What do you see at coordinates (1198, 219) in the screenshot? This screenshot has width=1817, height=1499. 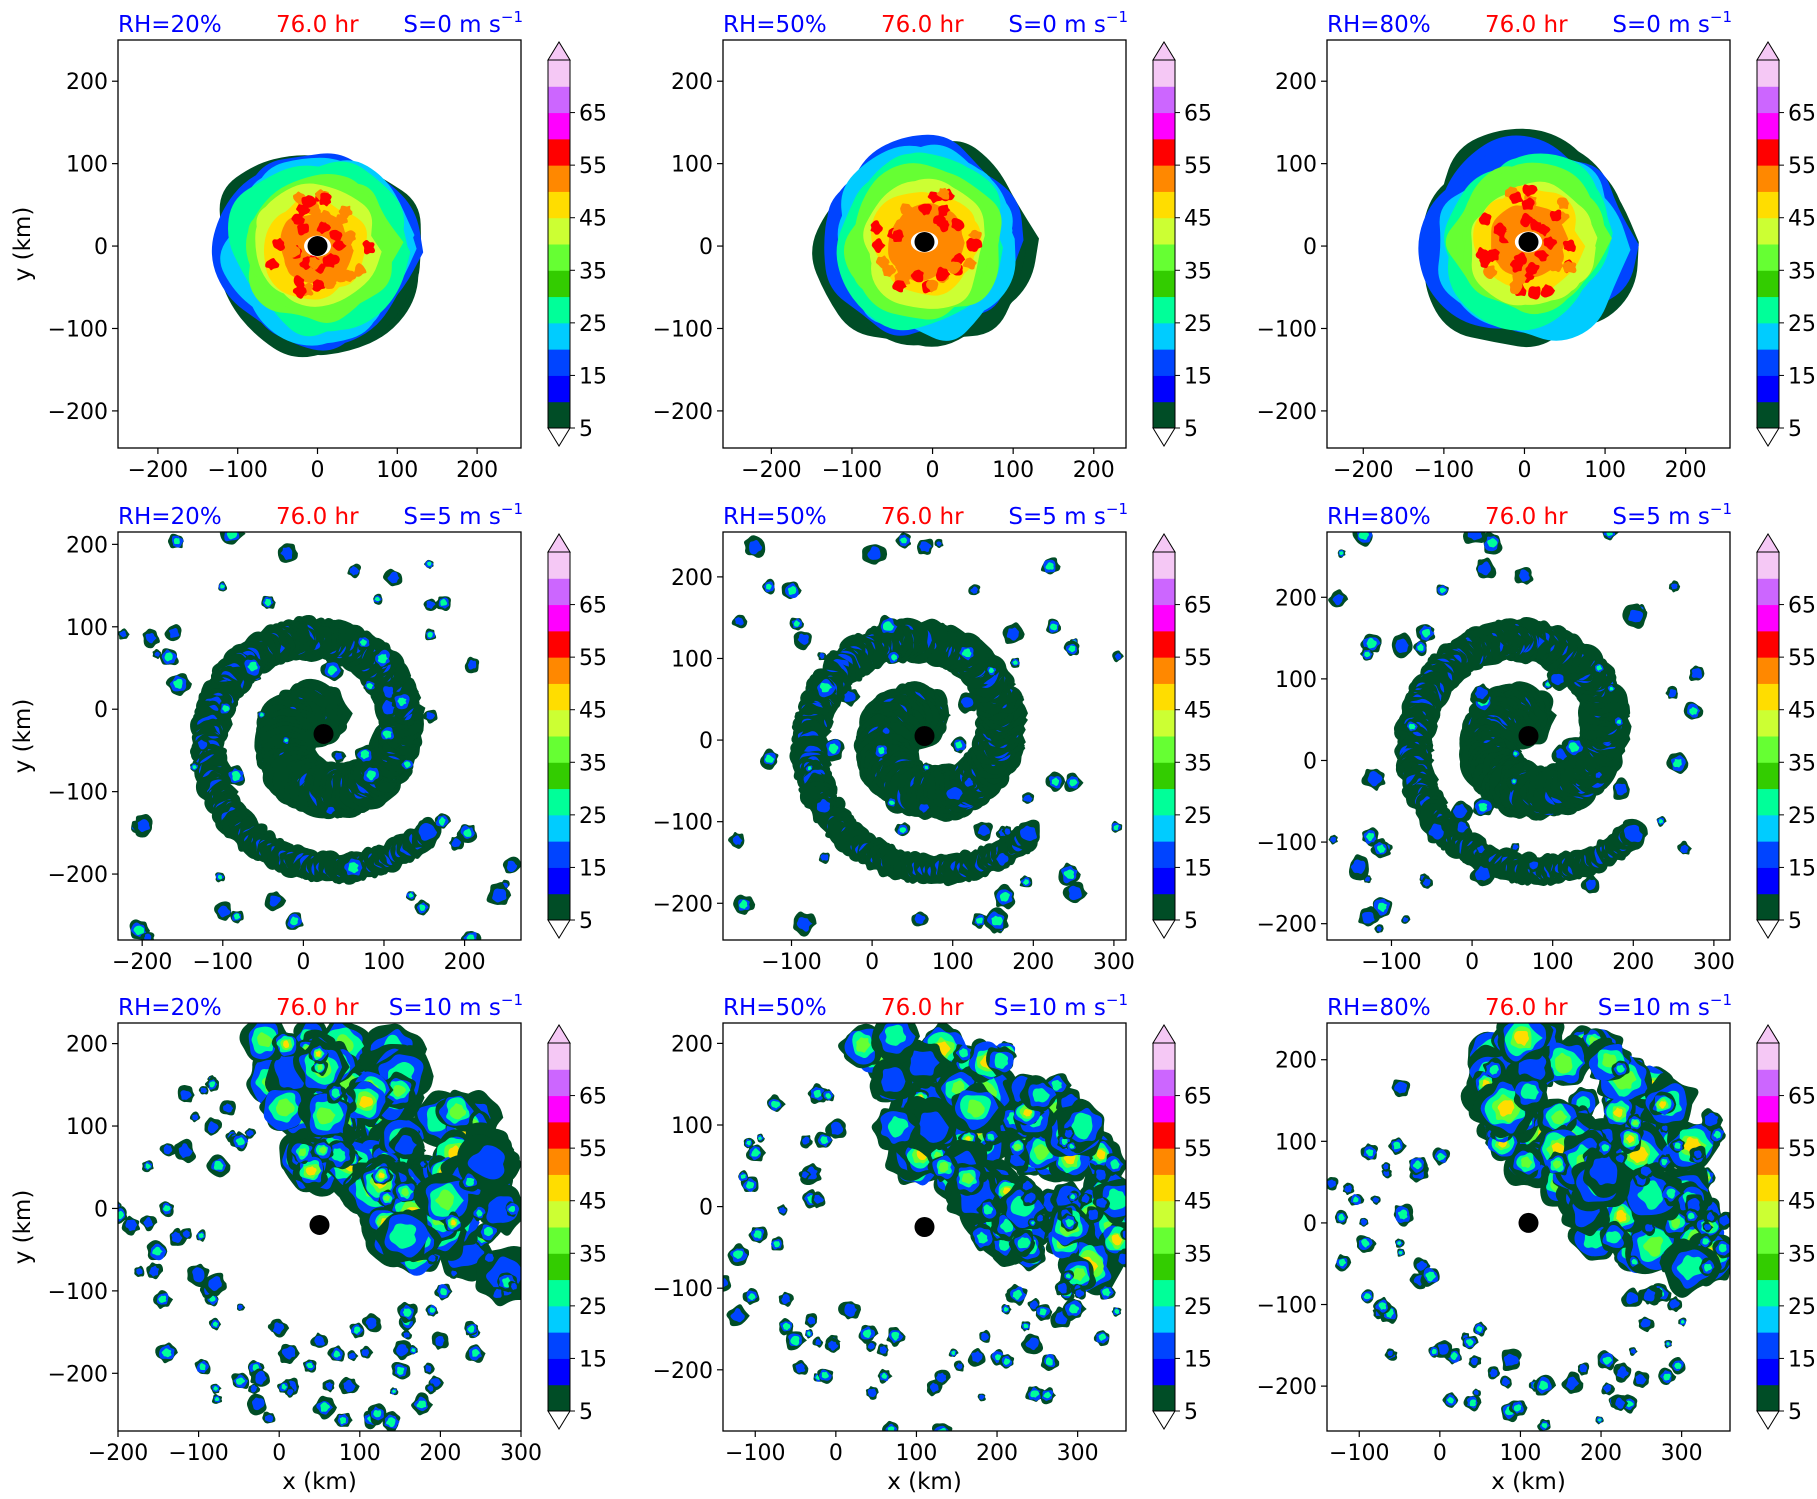 I see `colorbar-tick-label: 45` at bounding box center [1198, 219].